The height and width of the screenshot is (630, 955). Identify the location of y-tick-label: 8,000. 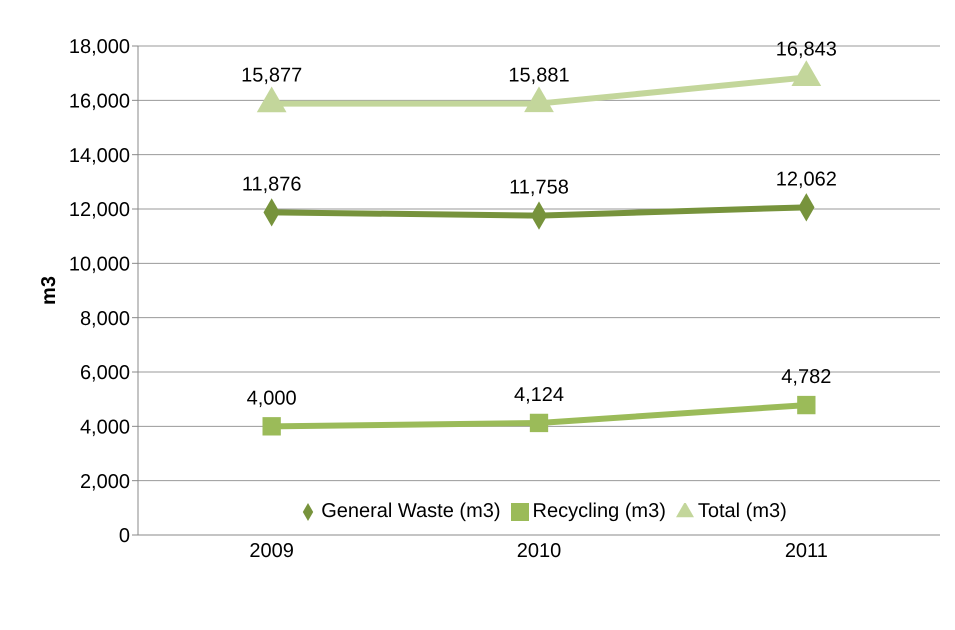
(105, 319).